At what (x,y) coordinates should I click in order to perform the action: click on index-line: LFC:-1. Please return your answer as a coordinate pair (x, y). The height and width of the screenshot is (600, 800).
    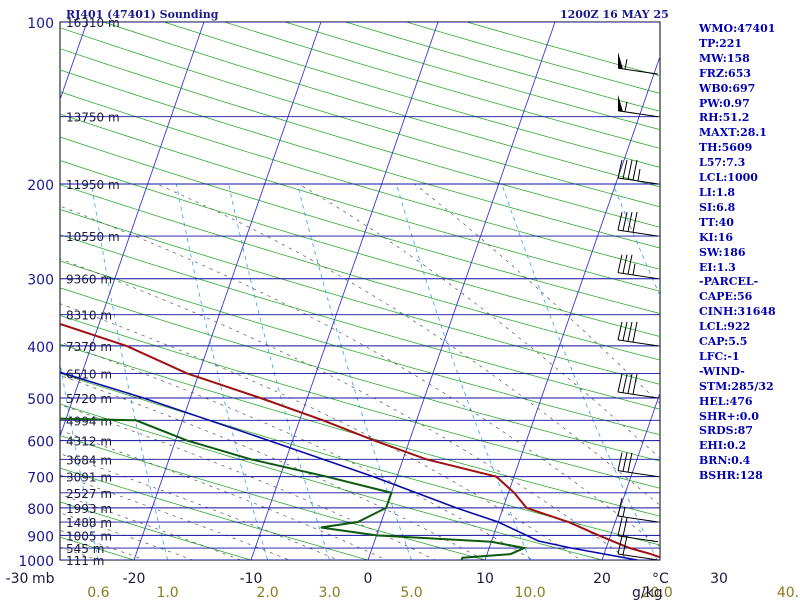
    Looking at the image, I should click on (719, 356).